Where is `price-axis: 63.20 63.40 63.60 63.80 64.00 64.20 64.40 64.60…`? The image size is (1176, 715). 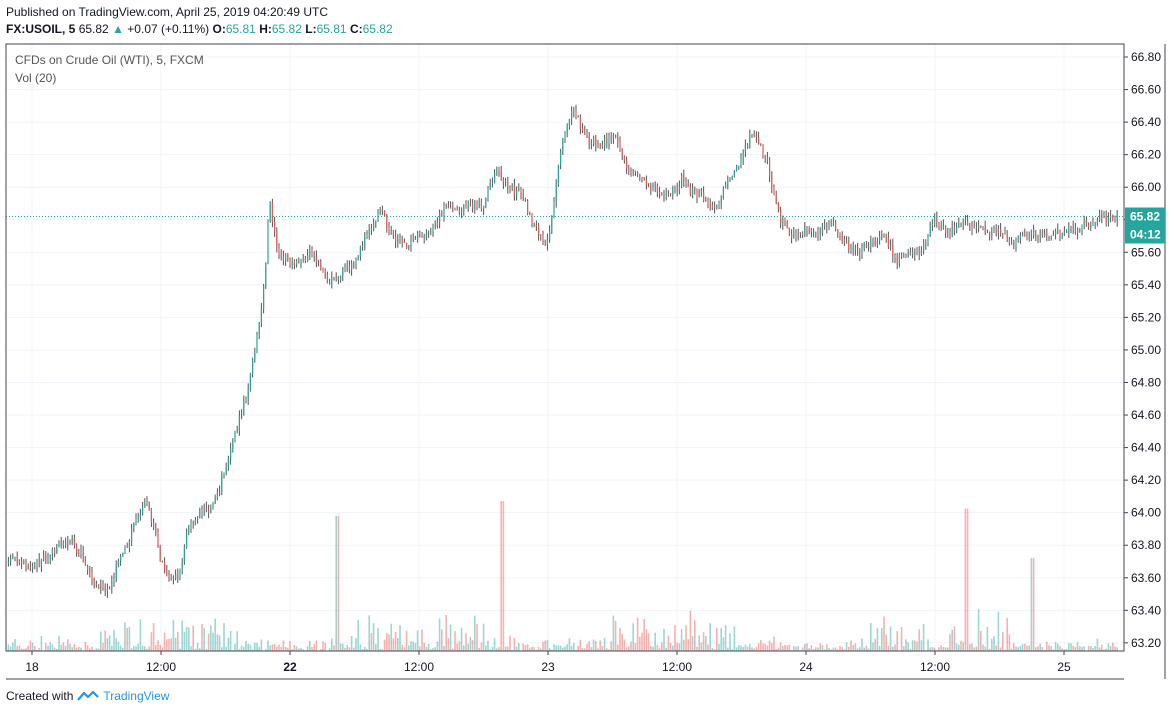 price-axis: 63.20 63.40 63.60 63.80 64.00 64.20 64.40 64.60… is located at coordinates (1142, 350).